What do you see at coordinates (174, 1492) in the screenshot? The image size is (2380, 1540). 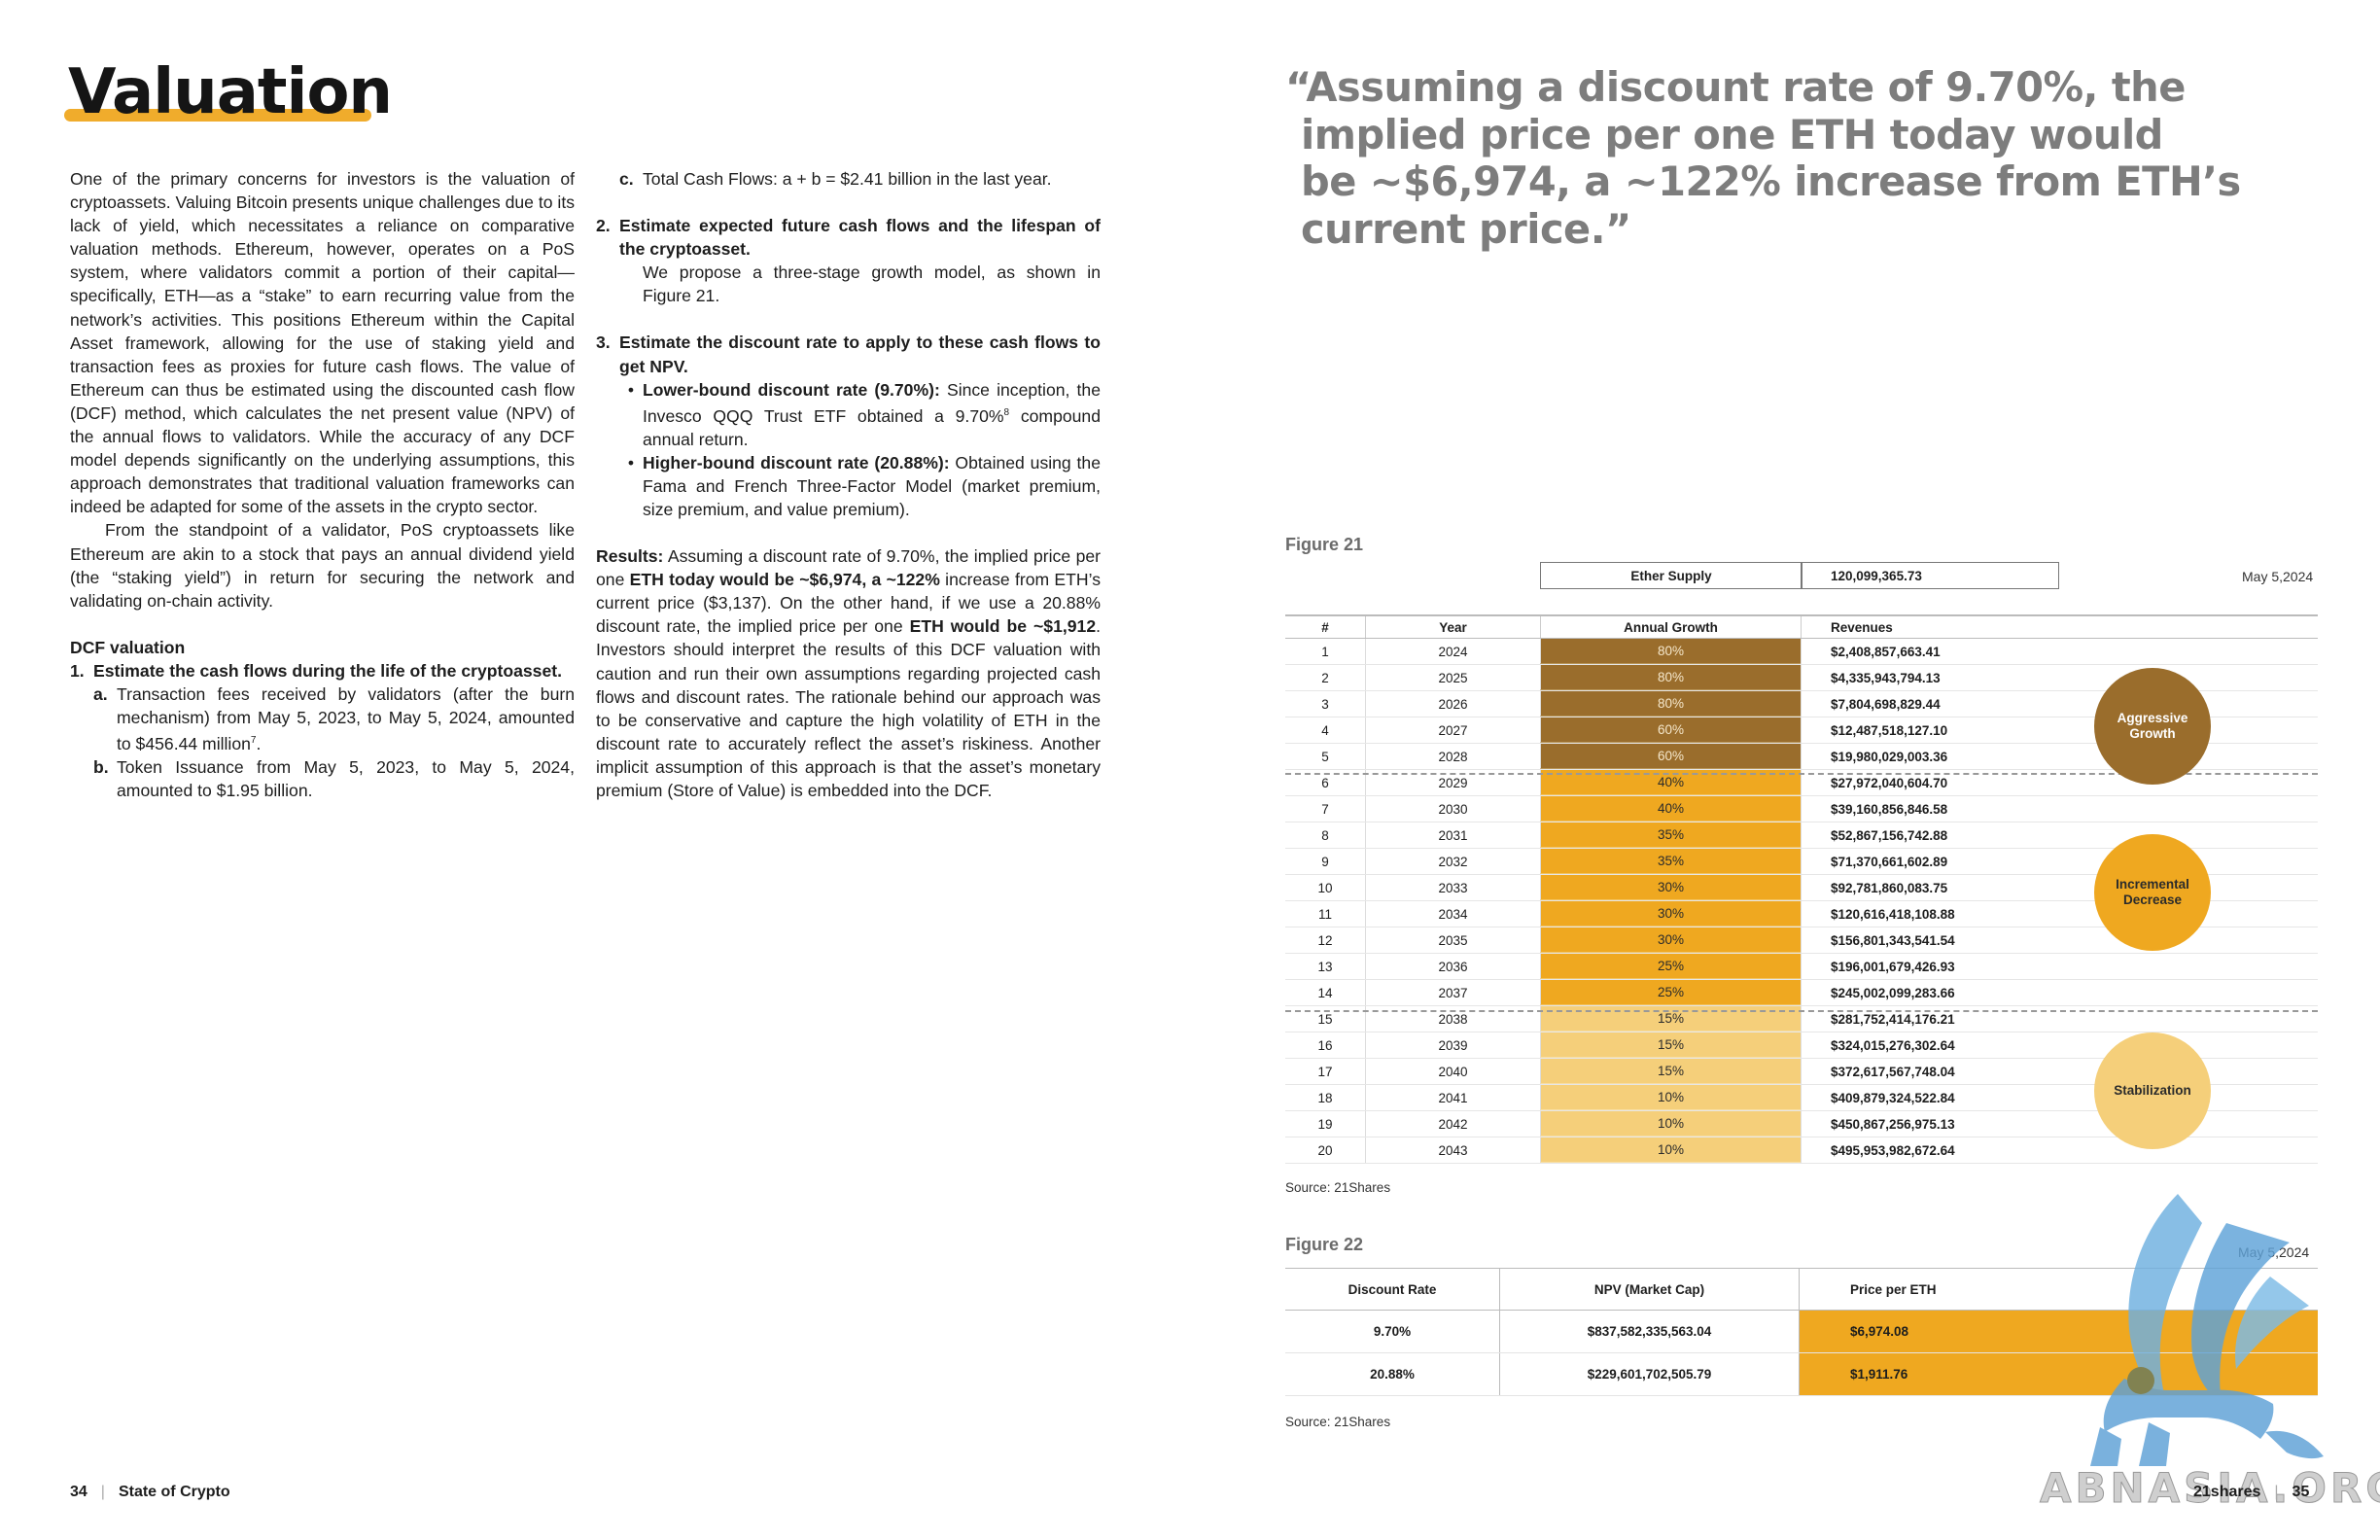 I see `publication-name: State of Crypto` at bounding box center [174, 1492].